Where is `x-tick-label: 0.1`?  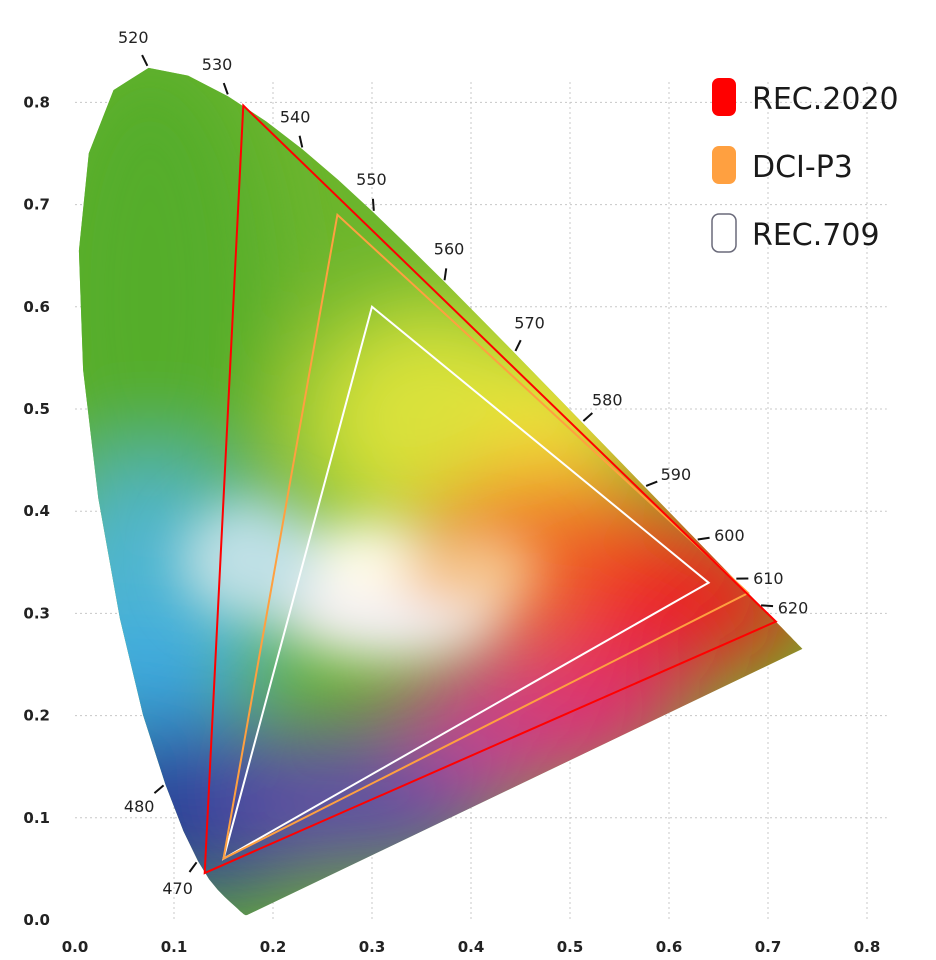
x-tick-label: 0.1 is located at coordinates (174, 947).